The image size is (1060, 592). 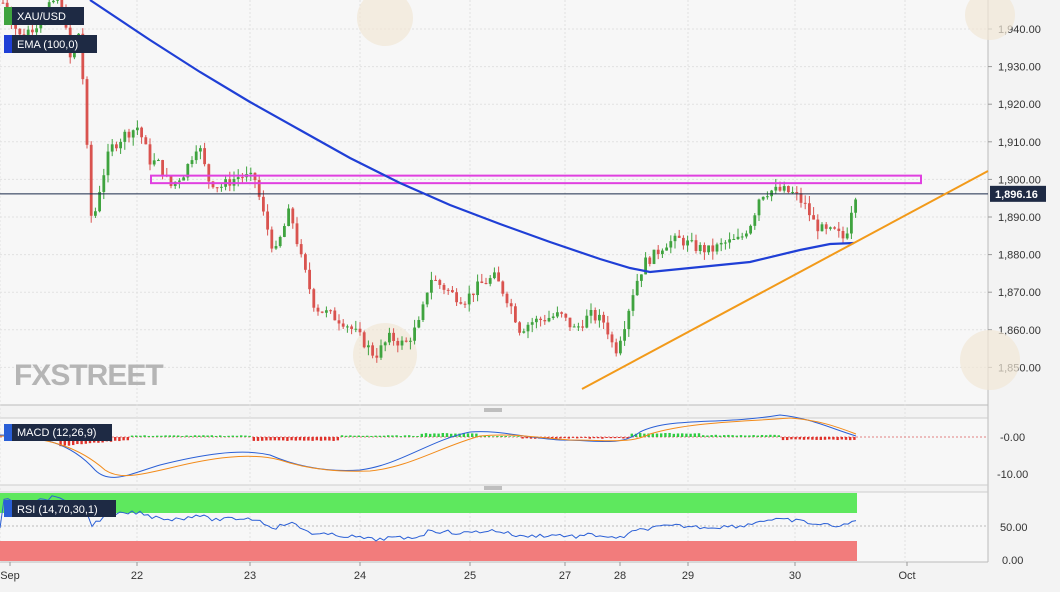 I want to click on time-label-6: 28, so click(x=620, y=576).